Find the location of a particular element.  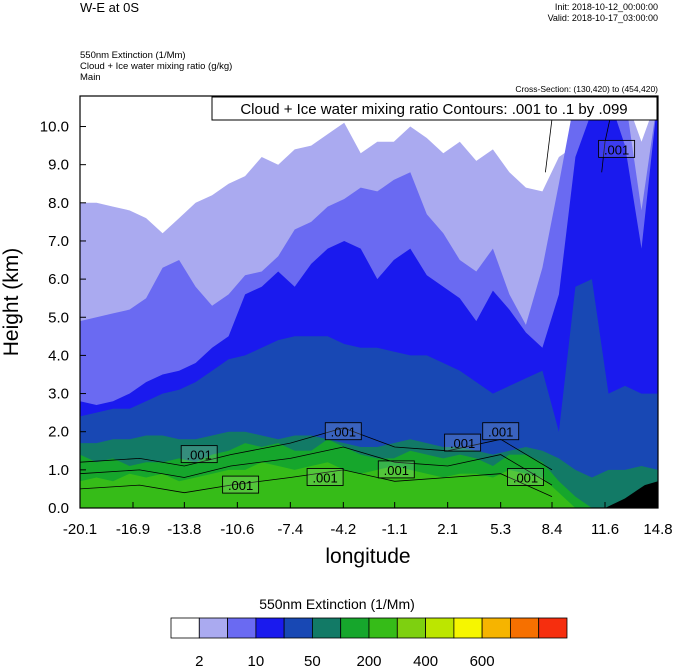

y-tick-label: 9.0 is located at coordinates (58, 165).